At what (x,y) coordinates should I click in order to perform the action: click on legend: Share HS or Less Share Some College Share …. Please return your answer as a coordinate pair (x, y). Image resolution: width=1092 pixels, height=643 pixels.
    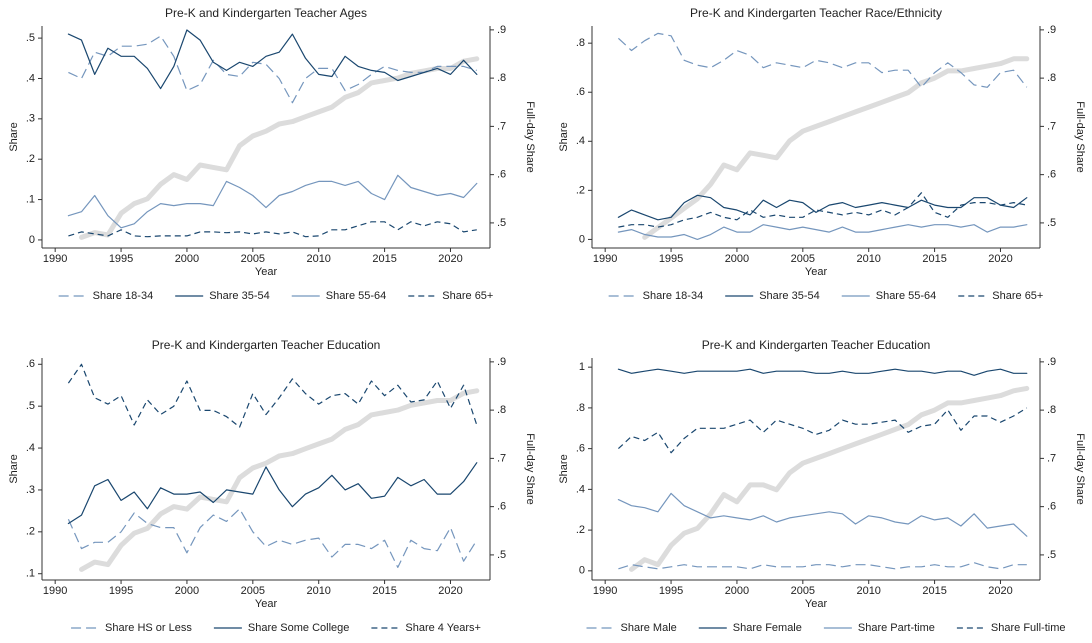
    Looking at the image, I should click on (276, 628).